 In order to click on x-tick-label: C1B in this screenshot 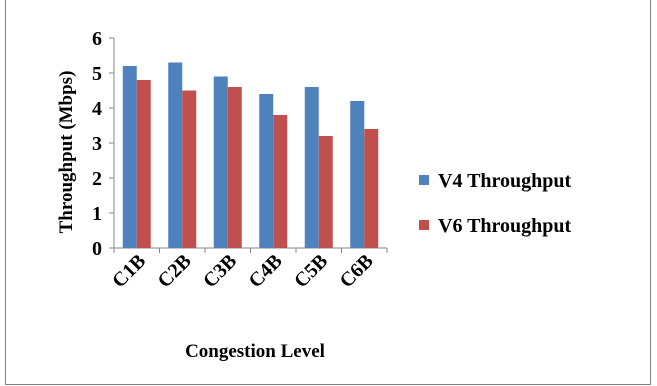, I will do `click(129, 271)`.